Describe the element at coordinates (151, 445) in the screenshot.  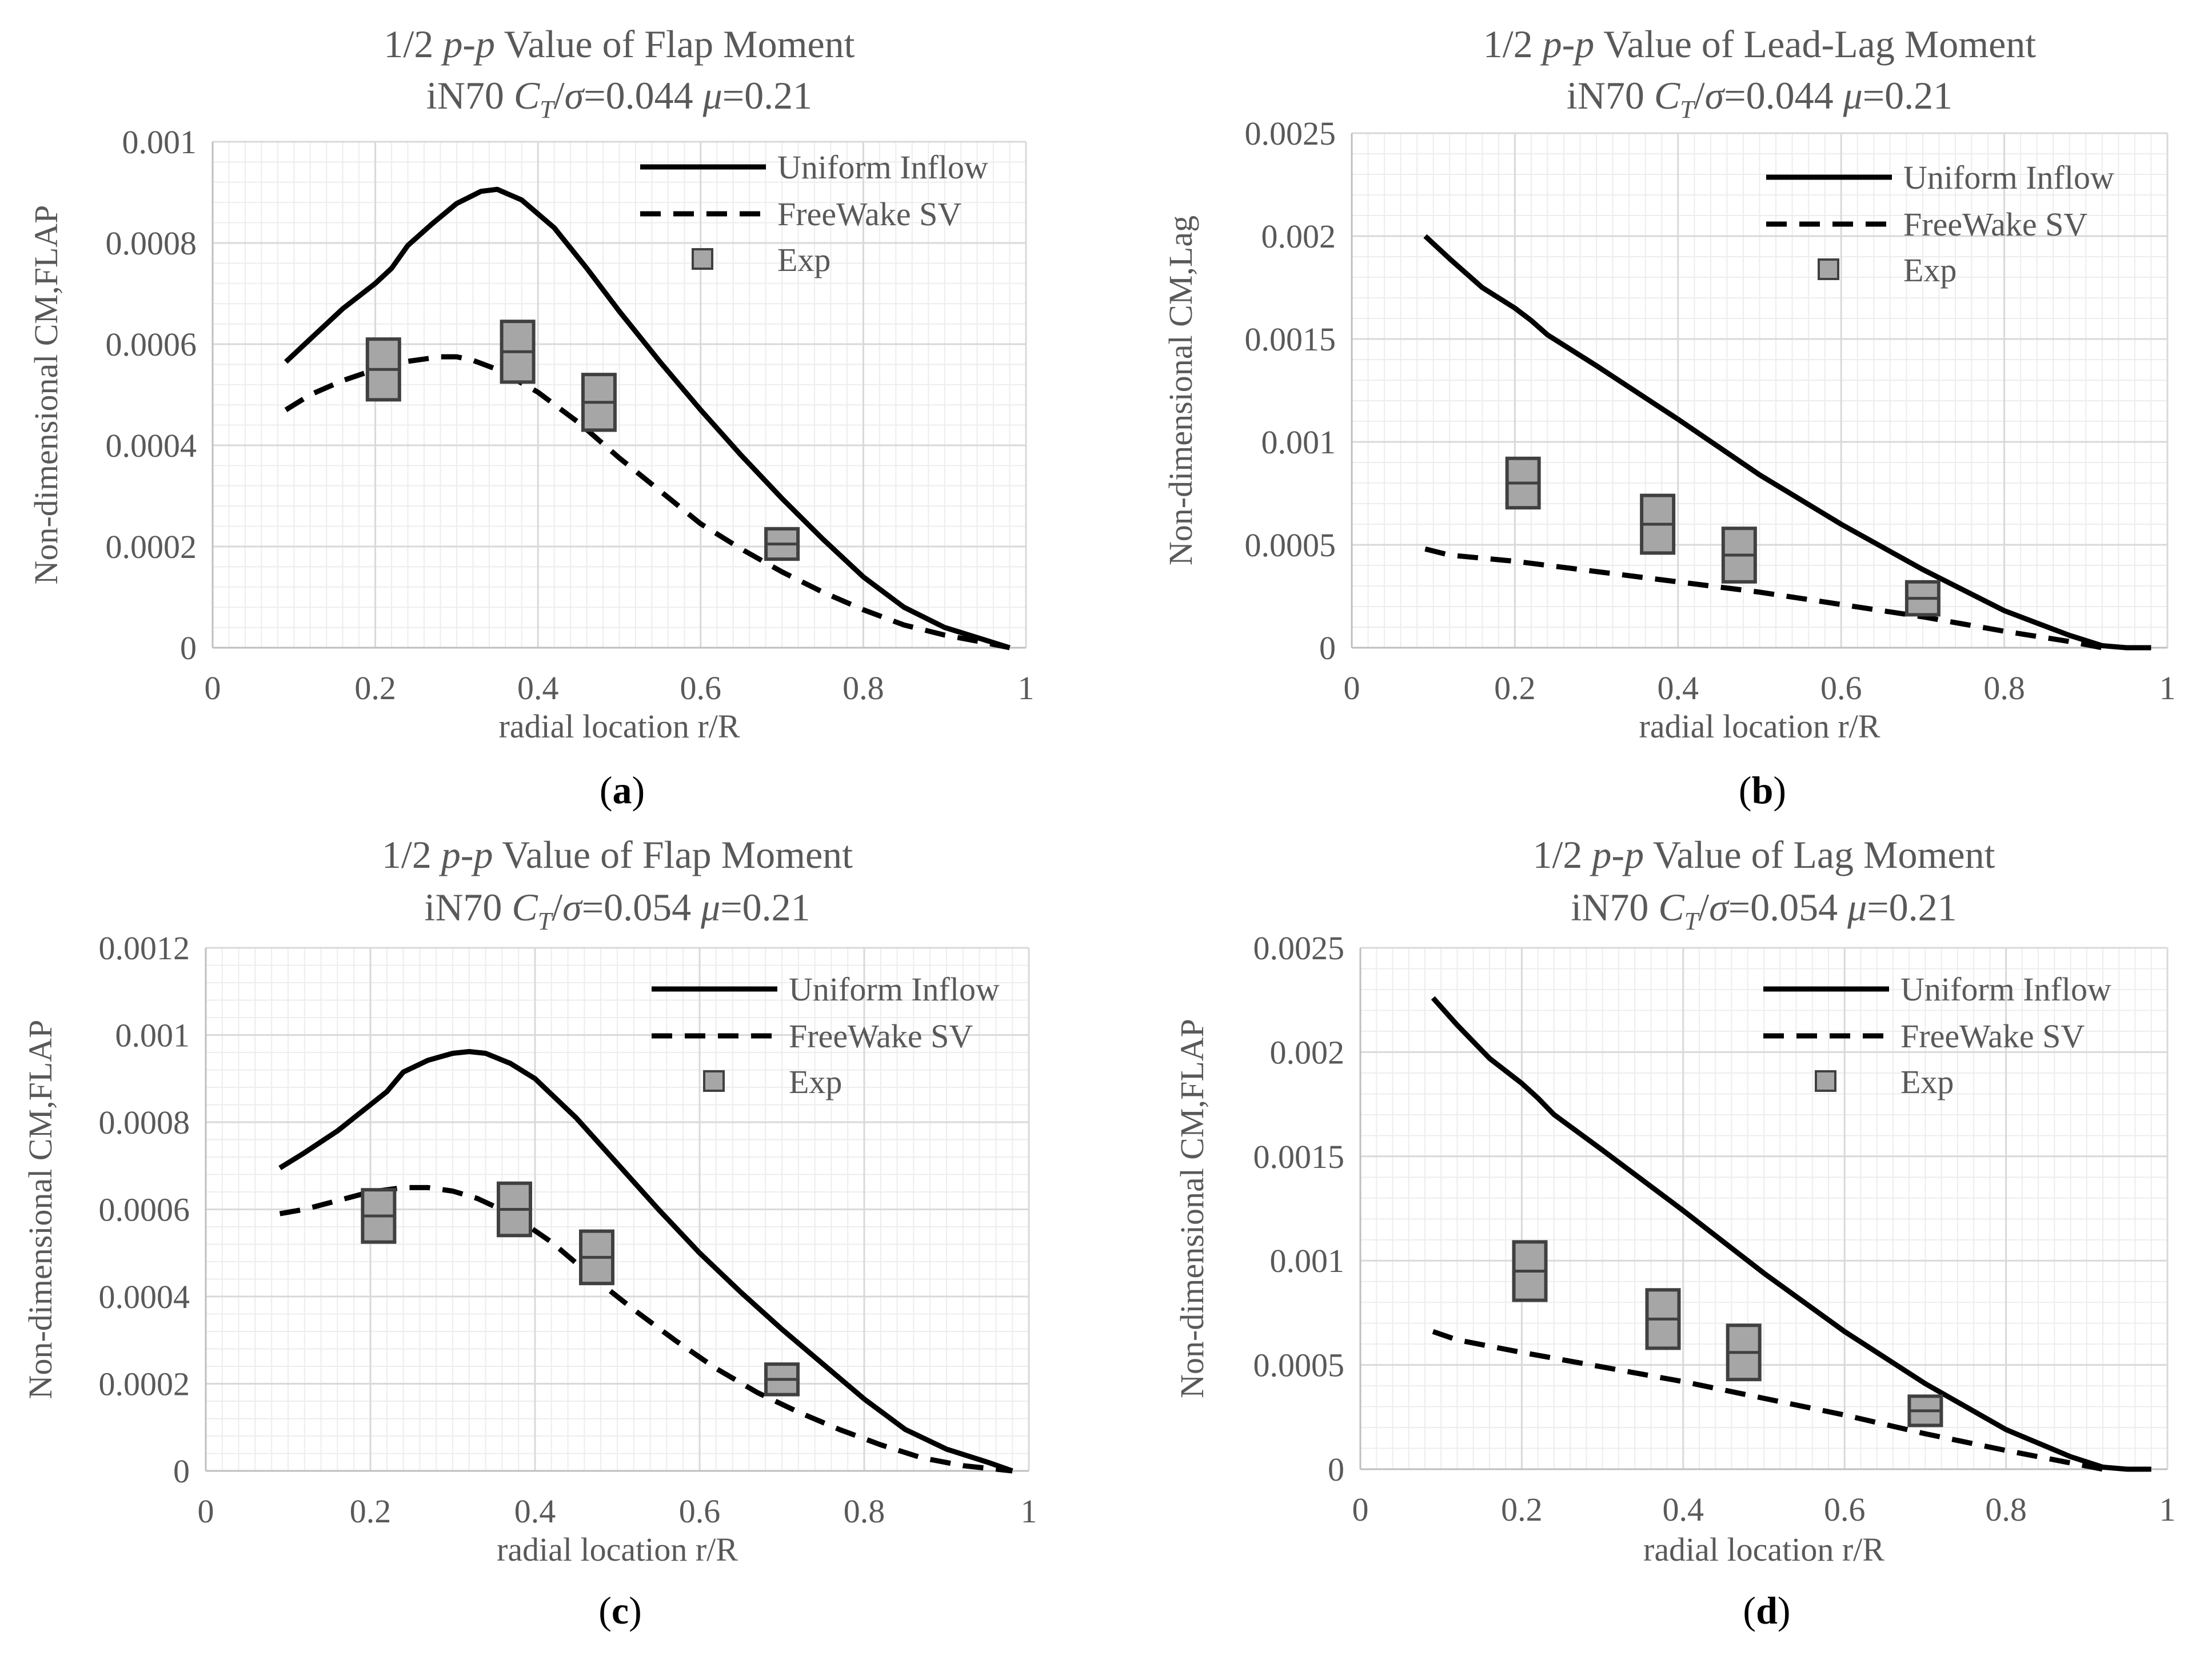
I see `y-tick-label: 0.0004` at that location.